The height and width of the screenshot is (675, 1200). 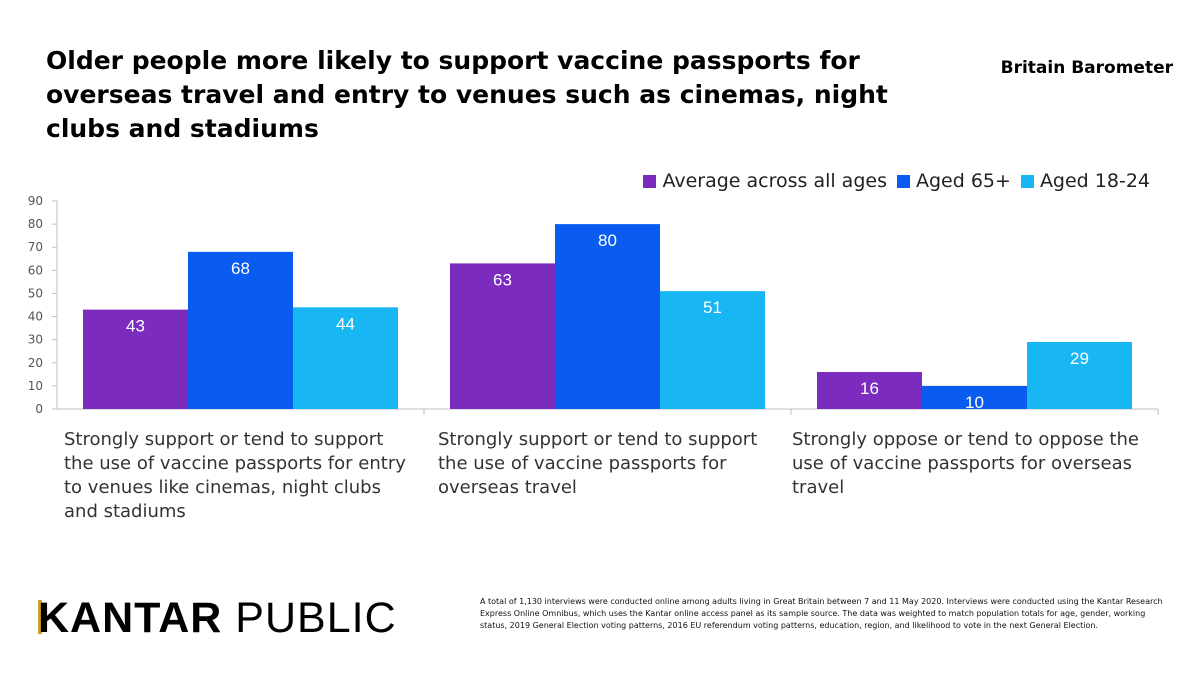 What do you see at coordinates (345, 323) in the screenshot?
I see `data-label: 44` at bounding box center [345, 323].